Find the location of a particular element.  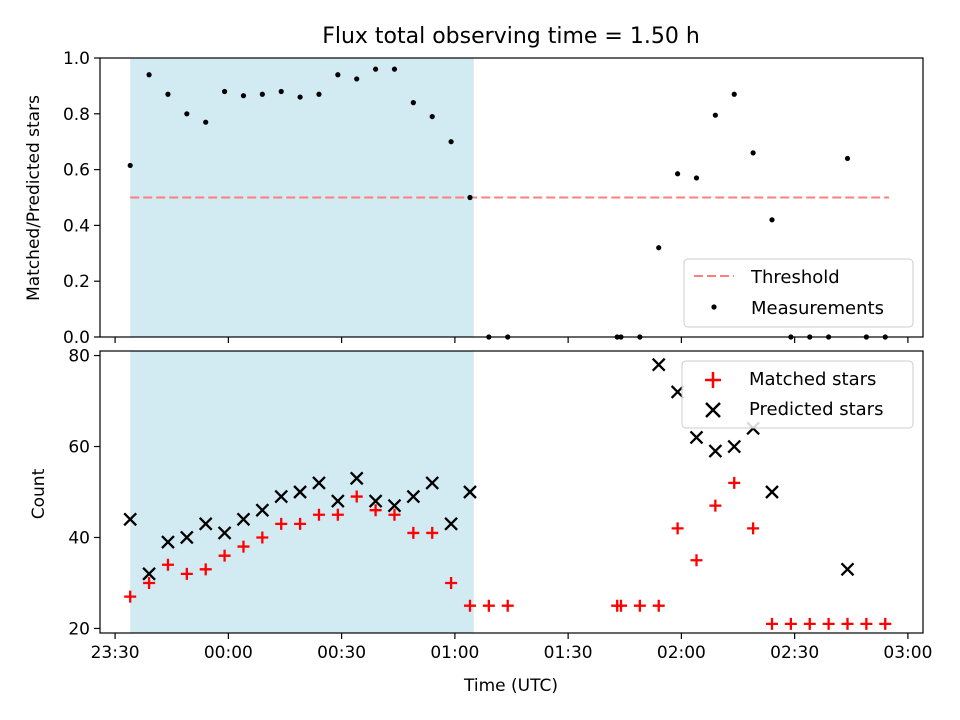

y-tick-label: 0.4 is located at coordinates (76, 226).